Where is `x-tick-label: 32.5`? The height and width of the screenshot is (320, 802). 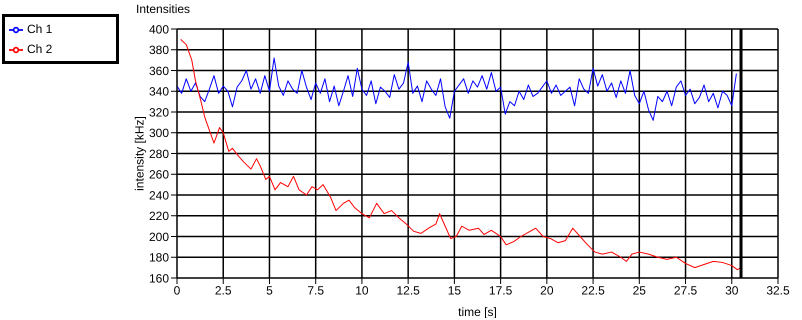 x-tick-label: 32.5 is located at coordinates (778, 291).